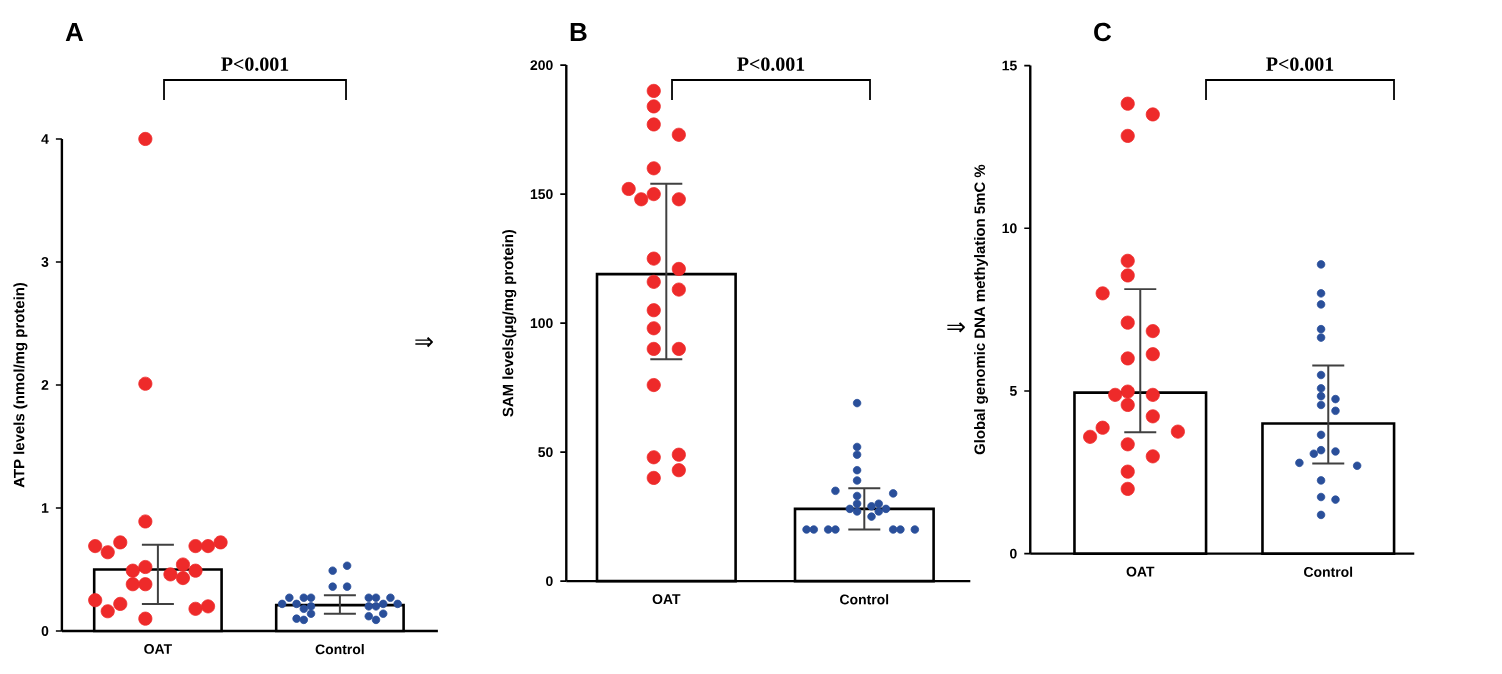  What do you see at coordinates (74, 32) in the screenshot?
I see `chart-title: A` at bounding box center [74, 32].